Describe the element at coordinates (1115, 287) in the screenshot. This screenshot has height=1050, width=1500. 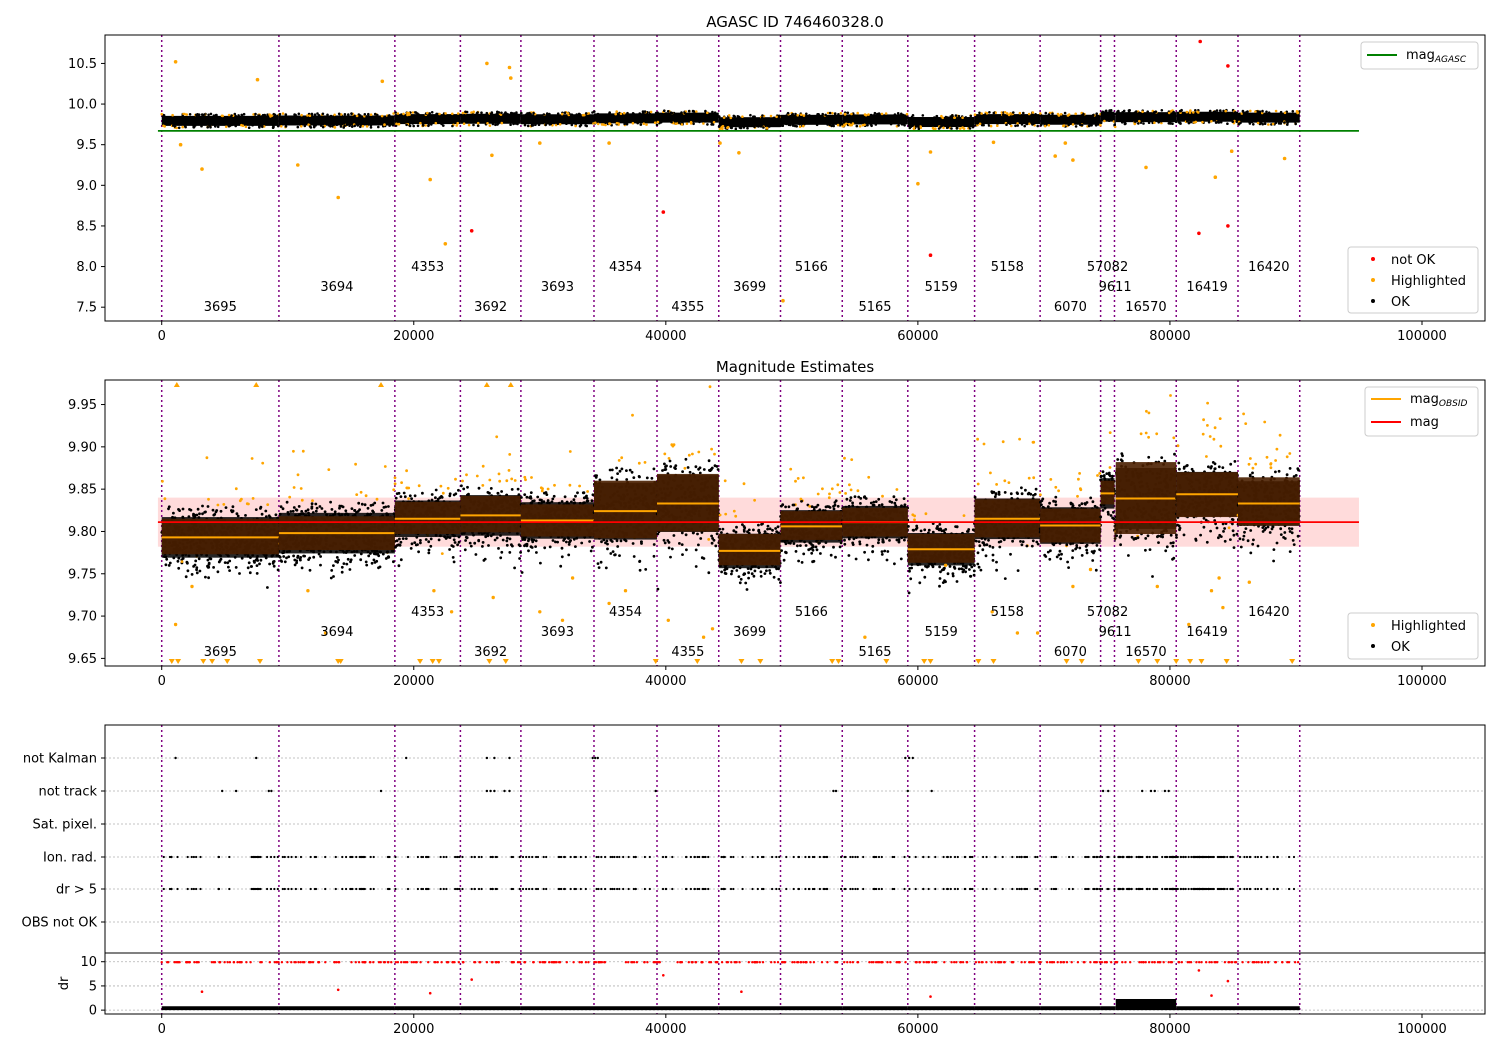
I see `obsid-label: 9611` at that location.